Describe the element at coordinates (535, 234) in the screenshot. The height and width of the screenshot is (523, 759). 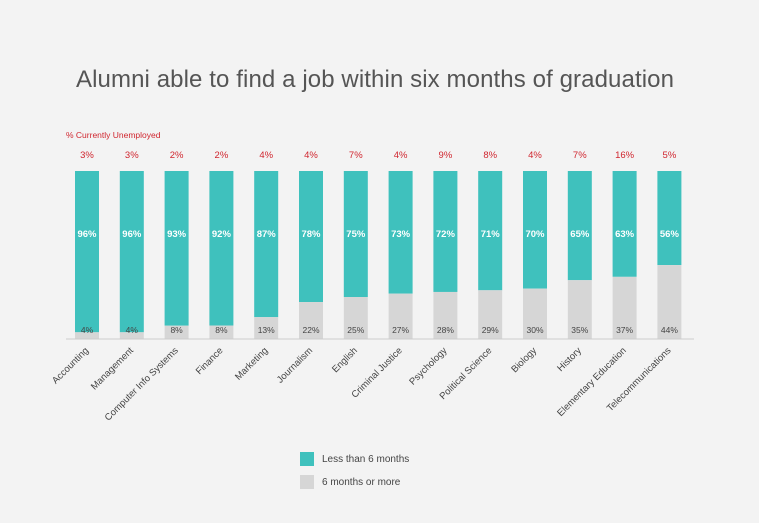
I see `value-label-less-than-6-months: 70%` at that location.